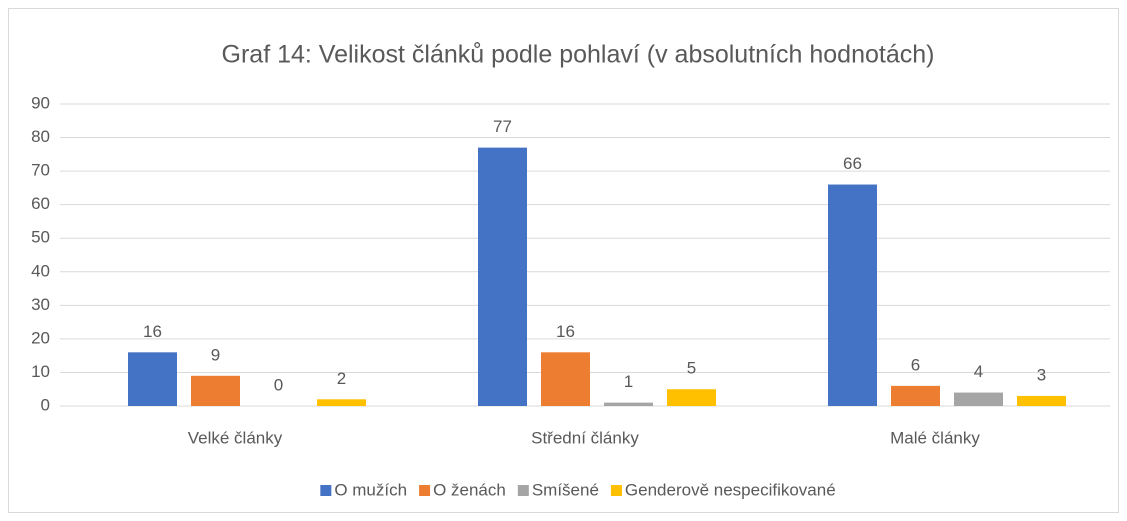 The width and height of the screenshot is (1127, 521). Describe the element at coordinates (370, 489) in the screenshot. I see `legend-label: O mužích` at that location.